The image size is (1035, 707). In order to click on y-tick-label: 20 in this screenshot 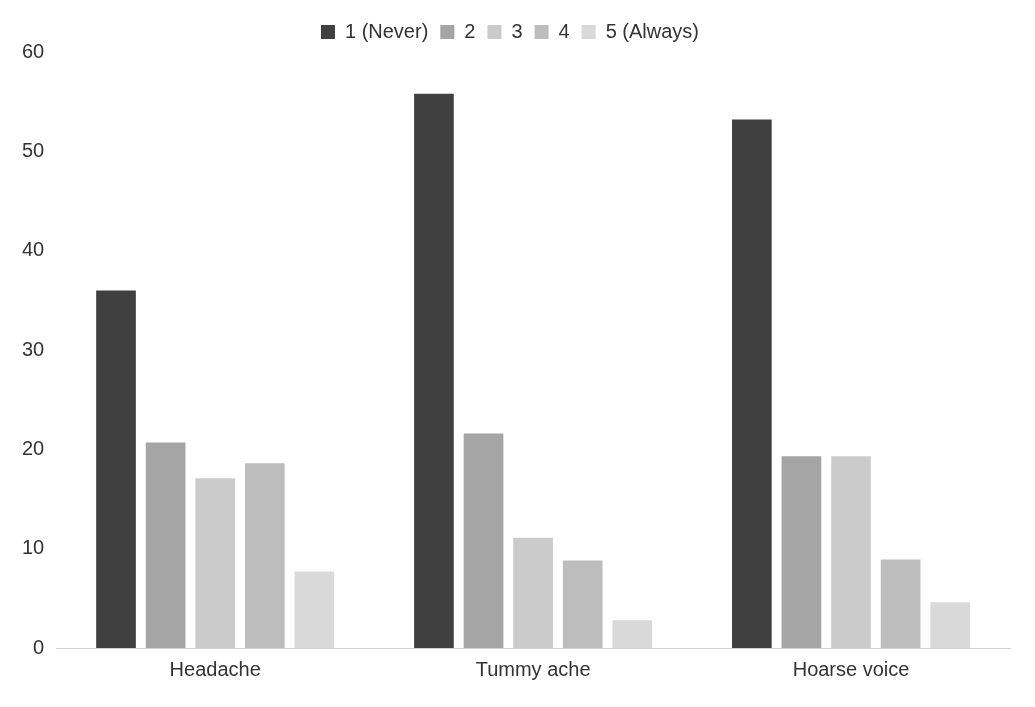, I will do `click(33, 447)`.